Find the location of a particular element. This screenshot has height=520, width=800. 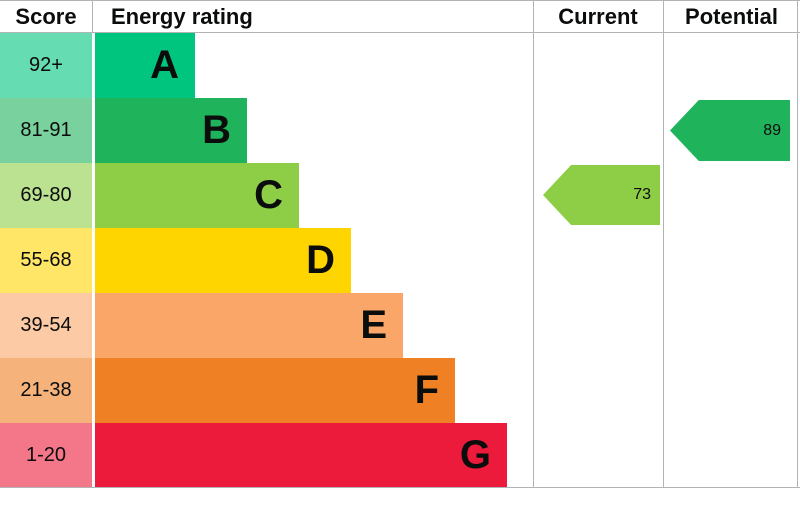

score-range-a: 92+ is located at coordinates (46, 65).